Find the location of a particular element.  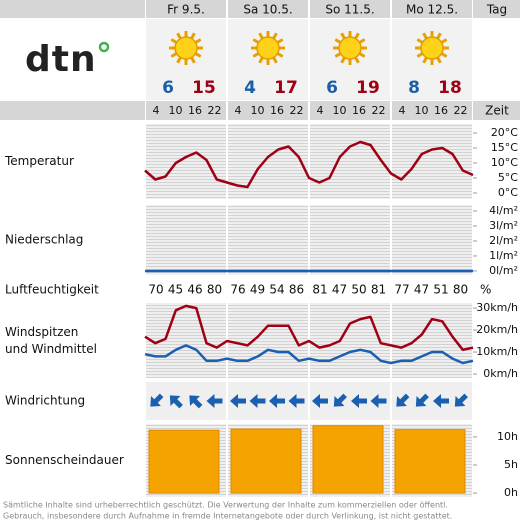

humidity-value: 46 is located at coordinates (194, 290).